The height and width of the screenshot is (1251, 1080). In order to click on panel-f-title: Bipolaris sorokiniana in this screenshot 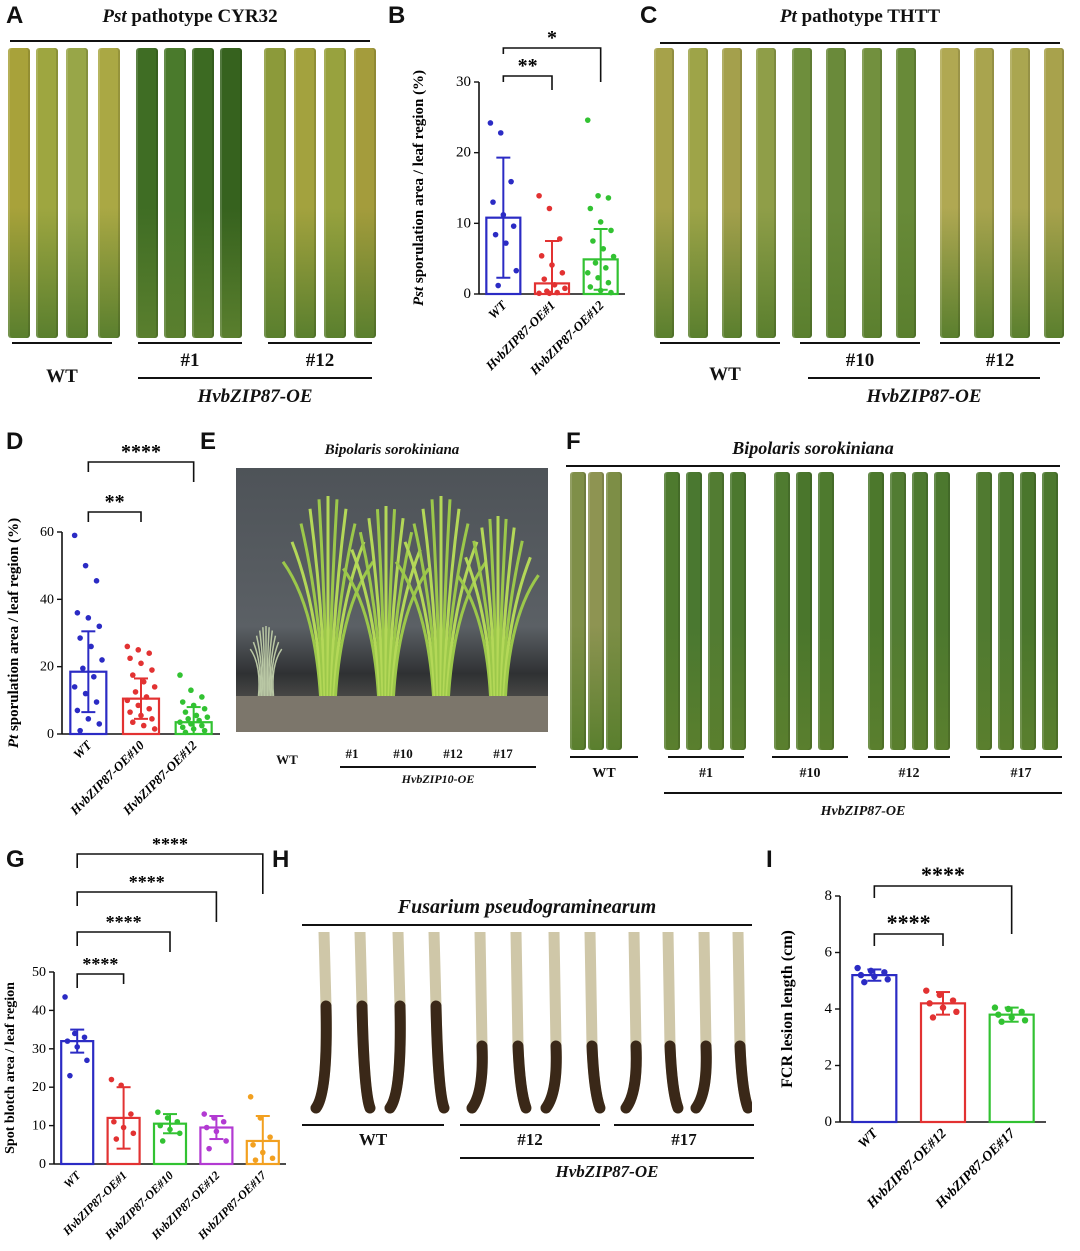, I will do `click(813, 448)`.